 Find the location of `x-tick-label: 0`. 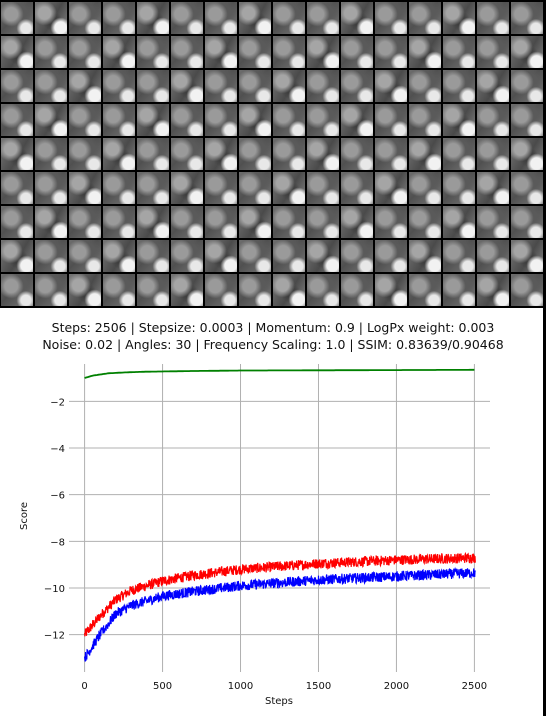

x-tick-label: 0 is located at coordinates (84, 686).